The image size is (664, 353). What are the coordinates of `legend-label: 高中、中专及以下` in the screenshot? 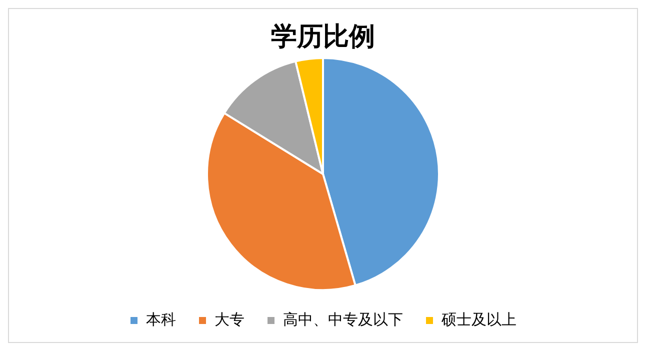 It's located at (343, 319).